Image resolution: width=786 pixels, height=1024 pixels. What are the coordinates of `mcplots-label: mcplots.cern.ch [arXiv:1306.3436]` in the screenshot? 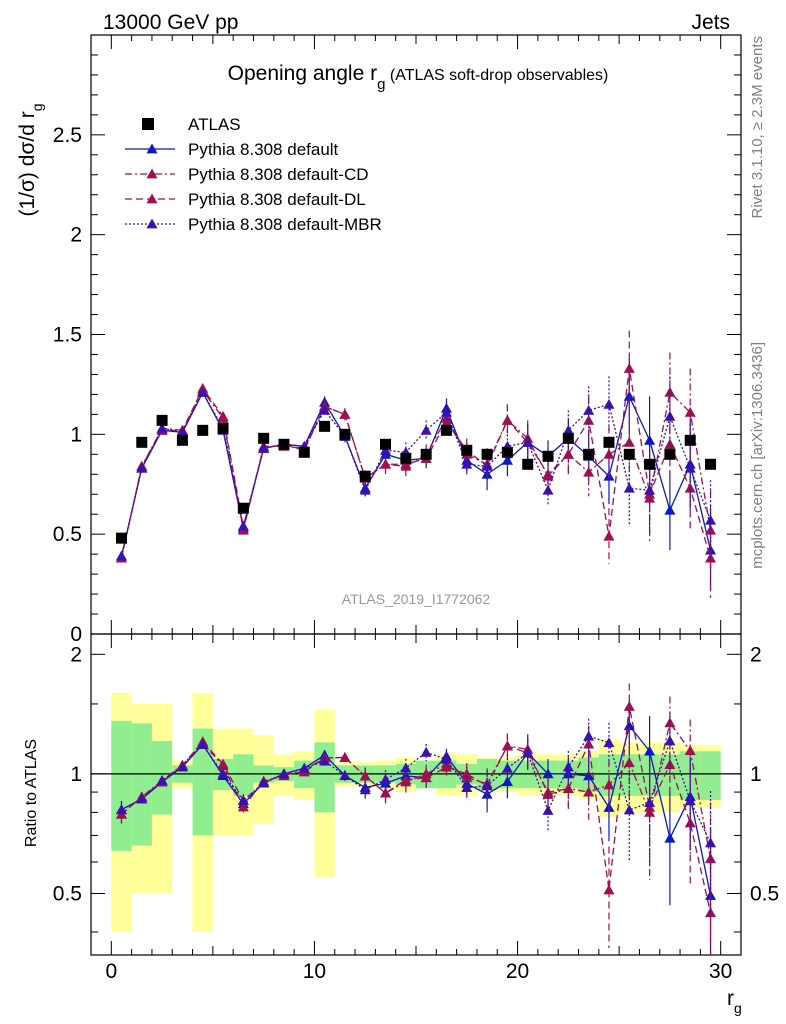 It's located at (757, 455).